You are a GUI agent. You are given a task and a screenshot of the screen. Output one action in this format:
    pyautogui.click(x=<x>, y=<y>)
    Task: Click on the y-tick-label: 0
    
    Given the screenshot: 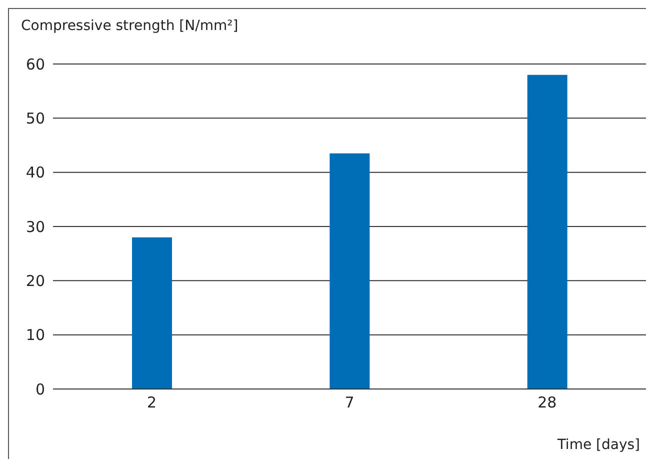 What is the action you would take?
    pyautogui.click(x=40, y=389)
    